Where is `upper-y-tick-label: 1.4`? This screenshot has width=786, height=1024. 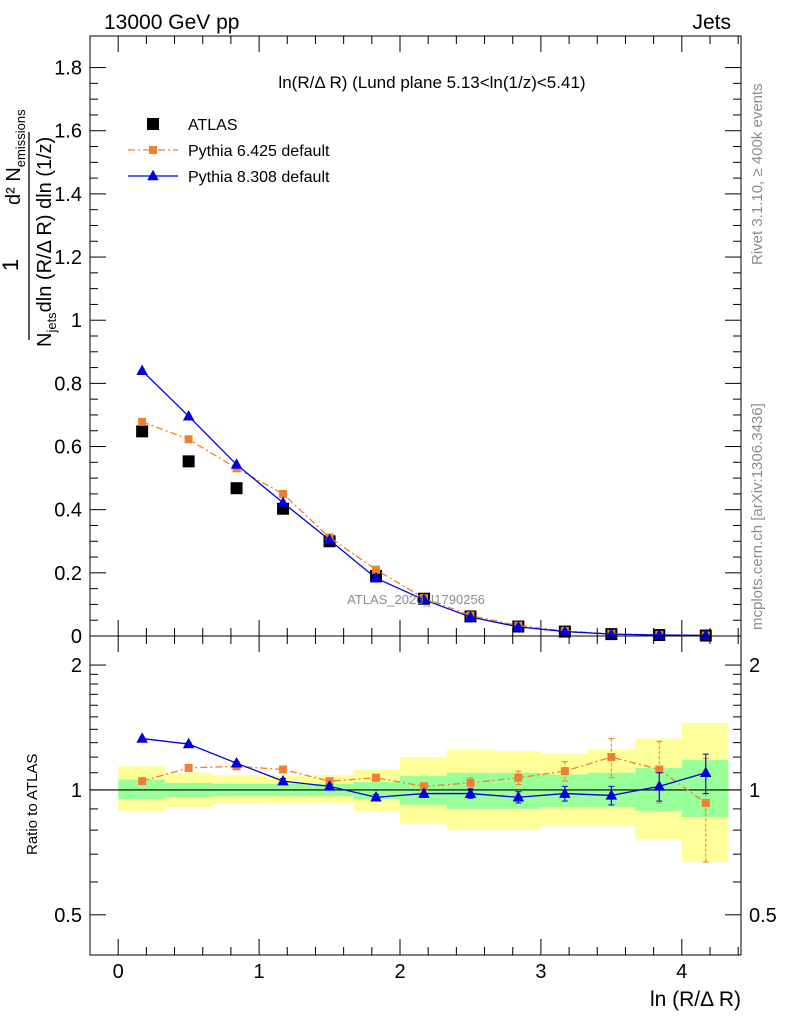
upper-y-tick-label: 1.4 is located at coordinates (68, 195).